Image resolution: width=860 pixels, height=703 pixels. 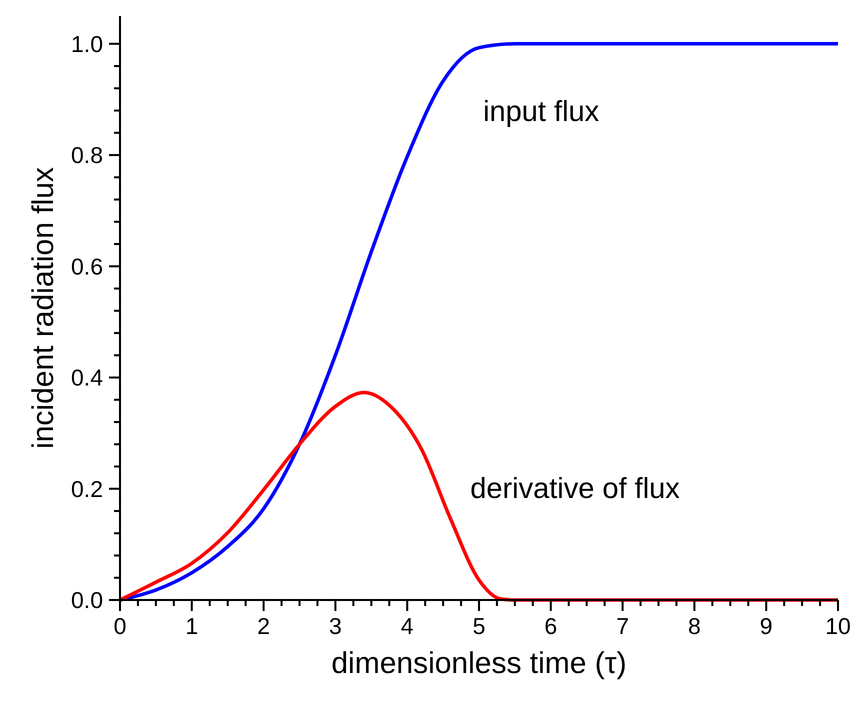 I want to click on series-label: derivative of flux, so click(x=575, y=489).